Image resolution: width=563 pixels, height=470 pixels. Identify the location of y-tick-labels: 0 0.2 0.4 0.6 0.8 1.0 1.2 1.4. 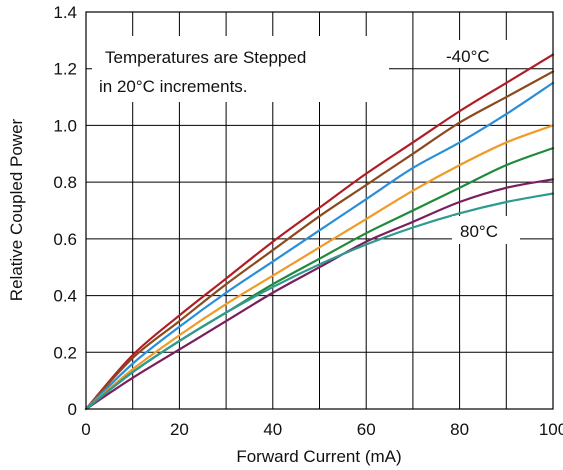
(65, 211).